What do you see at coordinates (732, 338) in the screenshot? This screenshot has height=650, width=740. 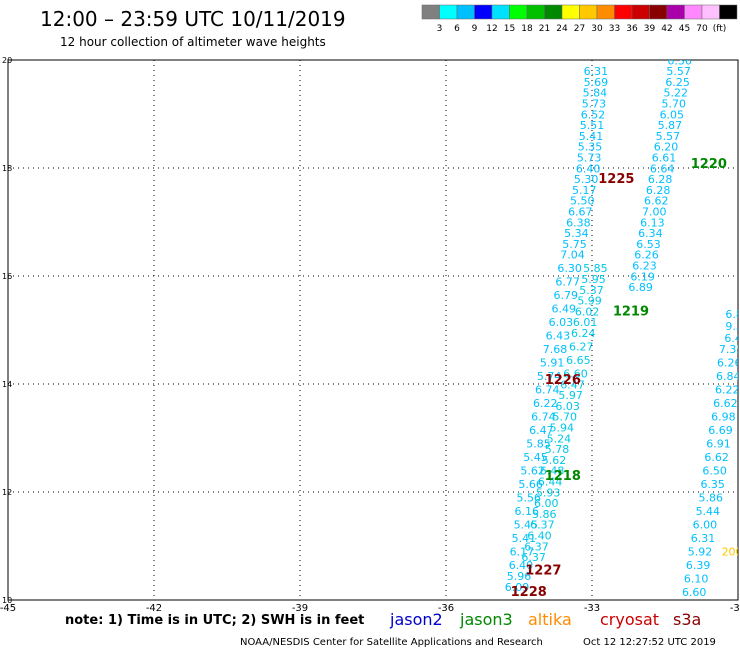 I see `swh-value: 6.4` at bounding box center [732, 338].